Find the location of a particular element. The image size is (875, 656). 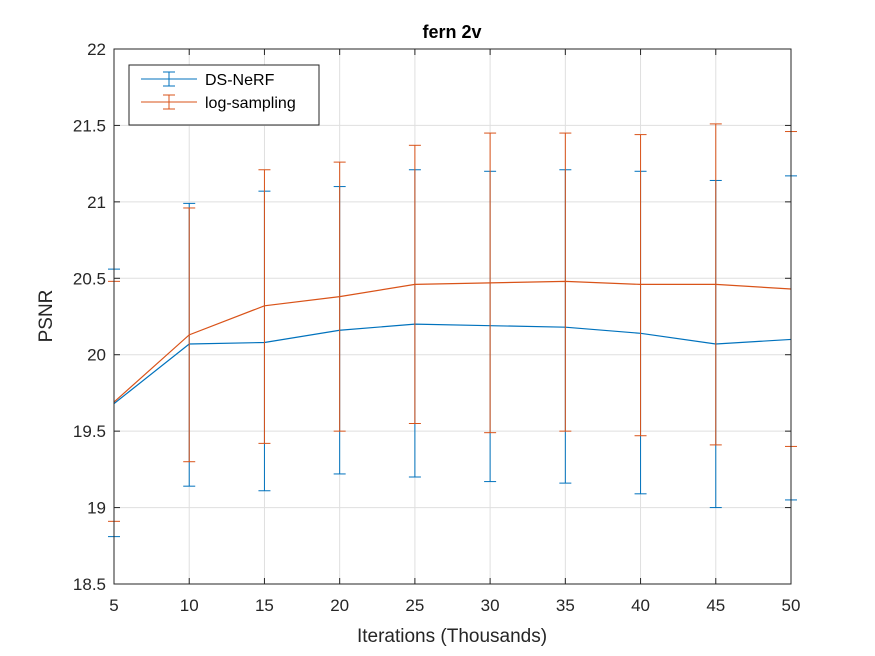

y-tick-label: 20.5 is located at coordinates (89, 278).